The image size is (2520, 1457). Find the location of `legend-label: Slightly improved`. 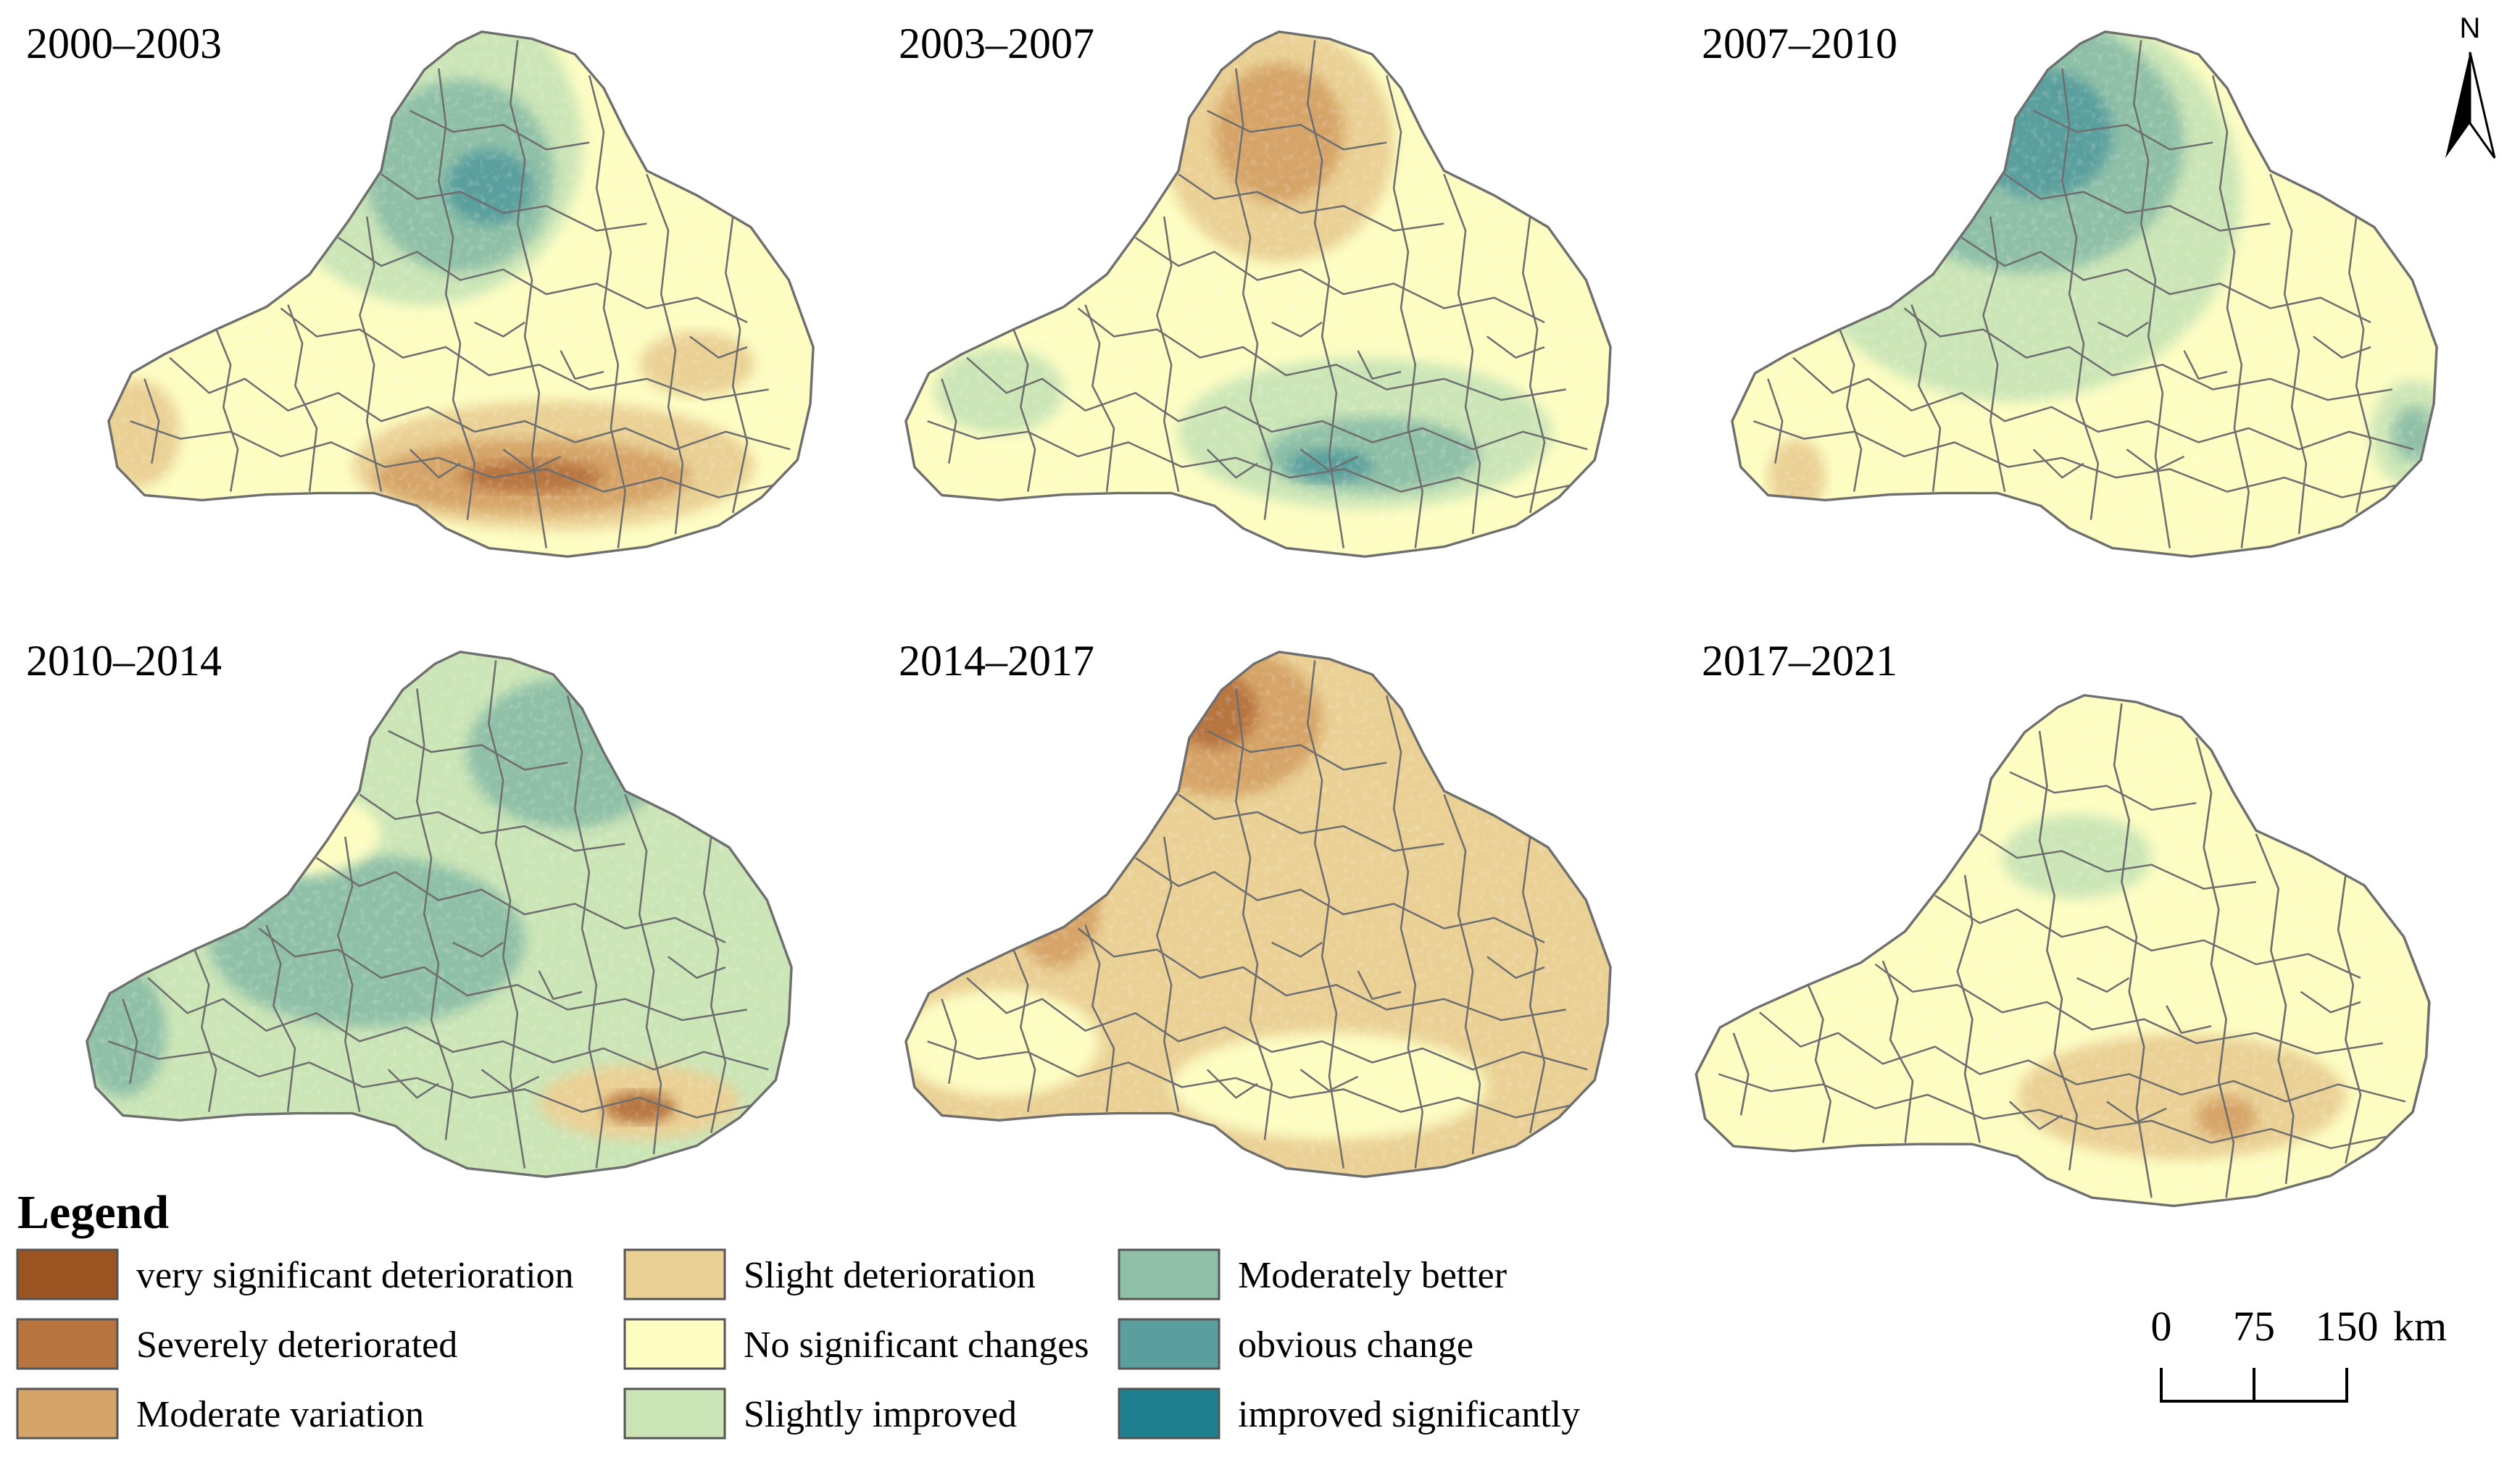

legend-label: Slightly improved is located at coordinates (880, 1414).